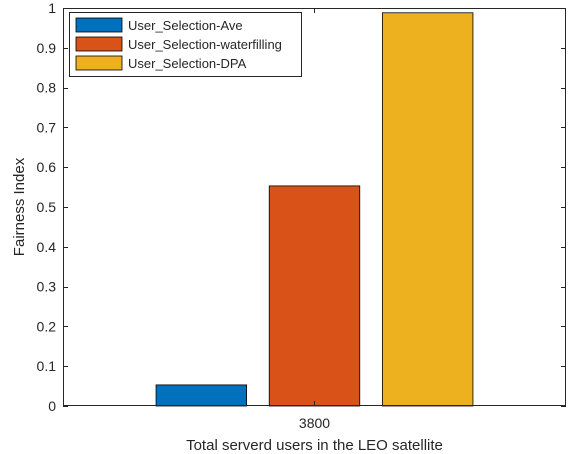  I want to click on x-tick-label: 3800, so click(314, 423).